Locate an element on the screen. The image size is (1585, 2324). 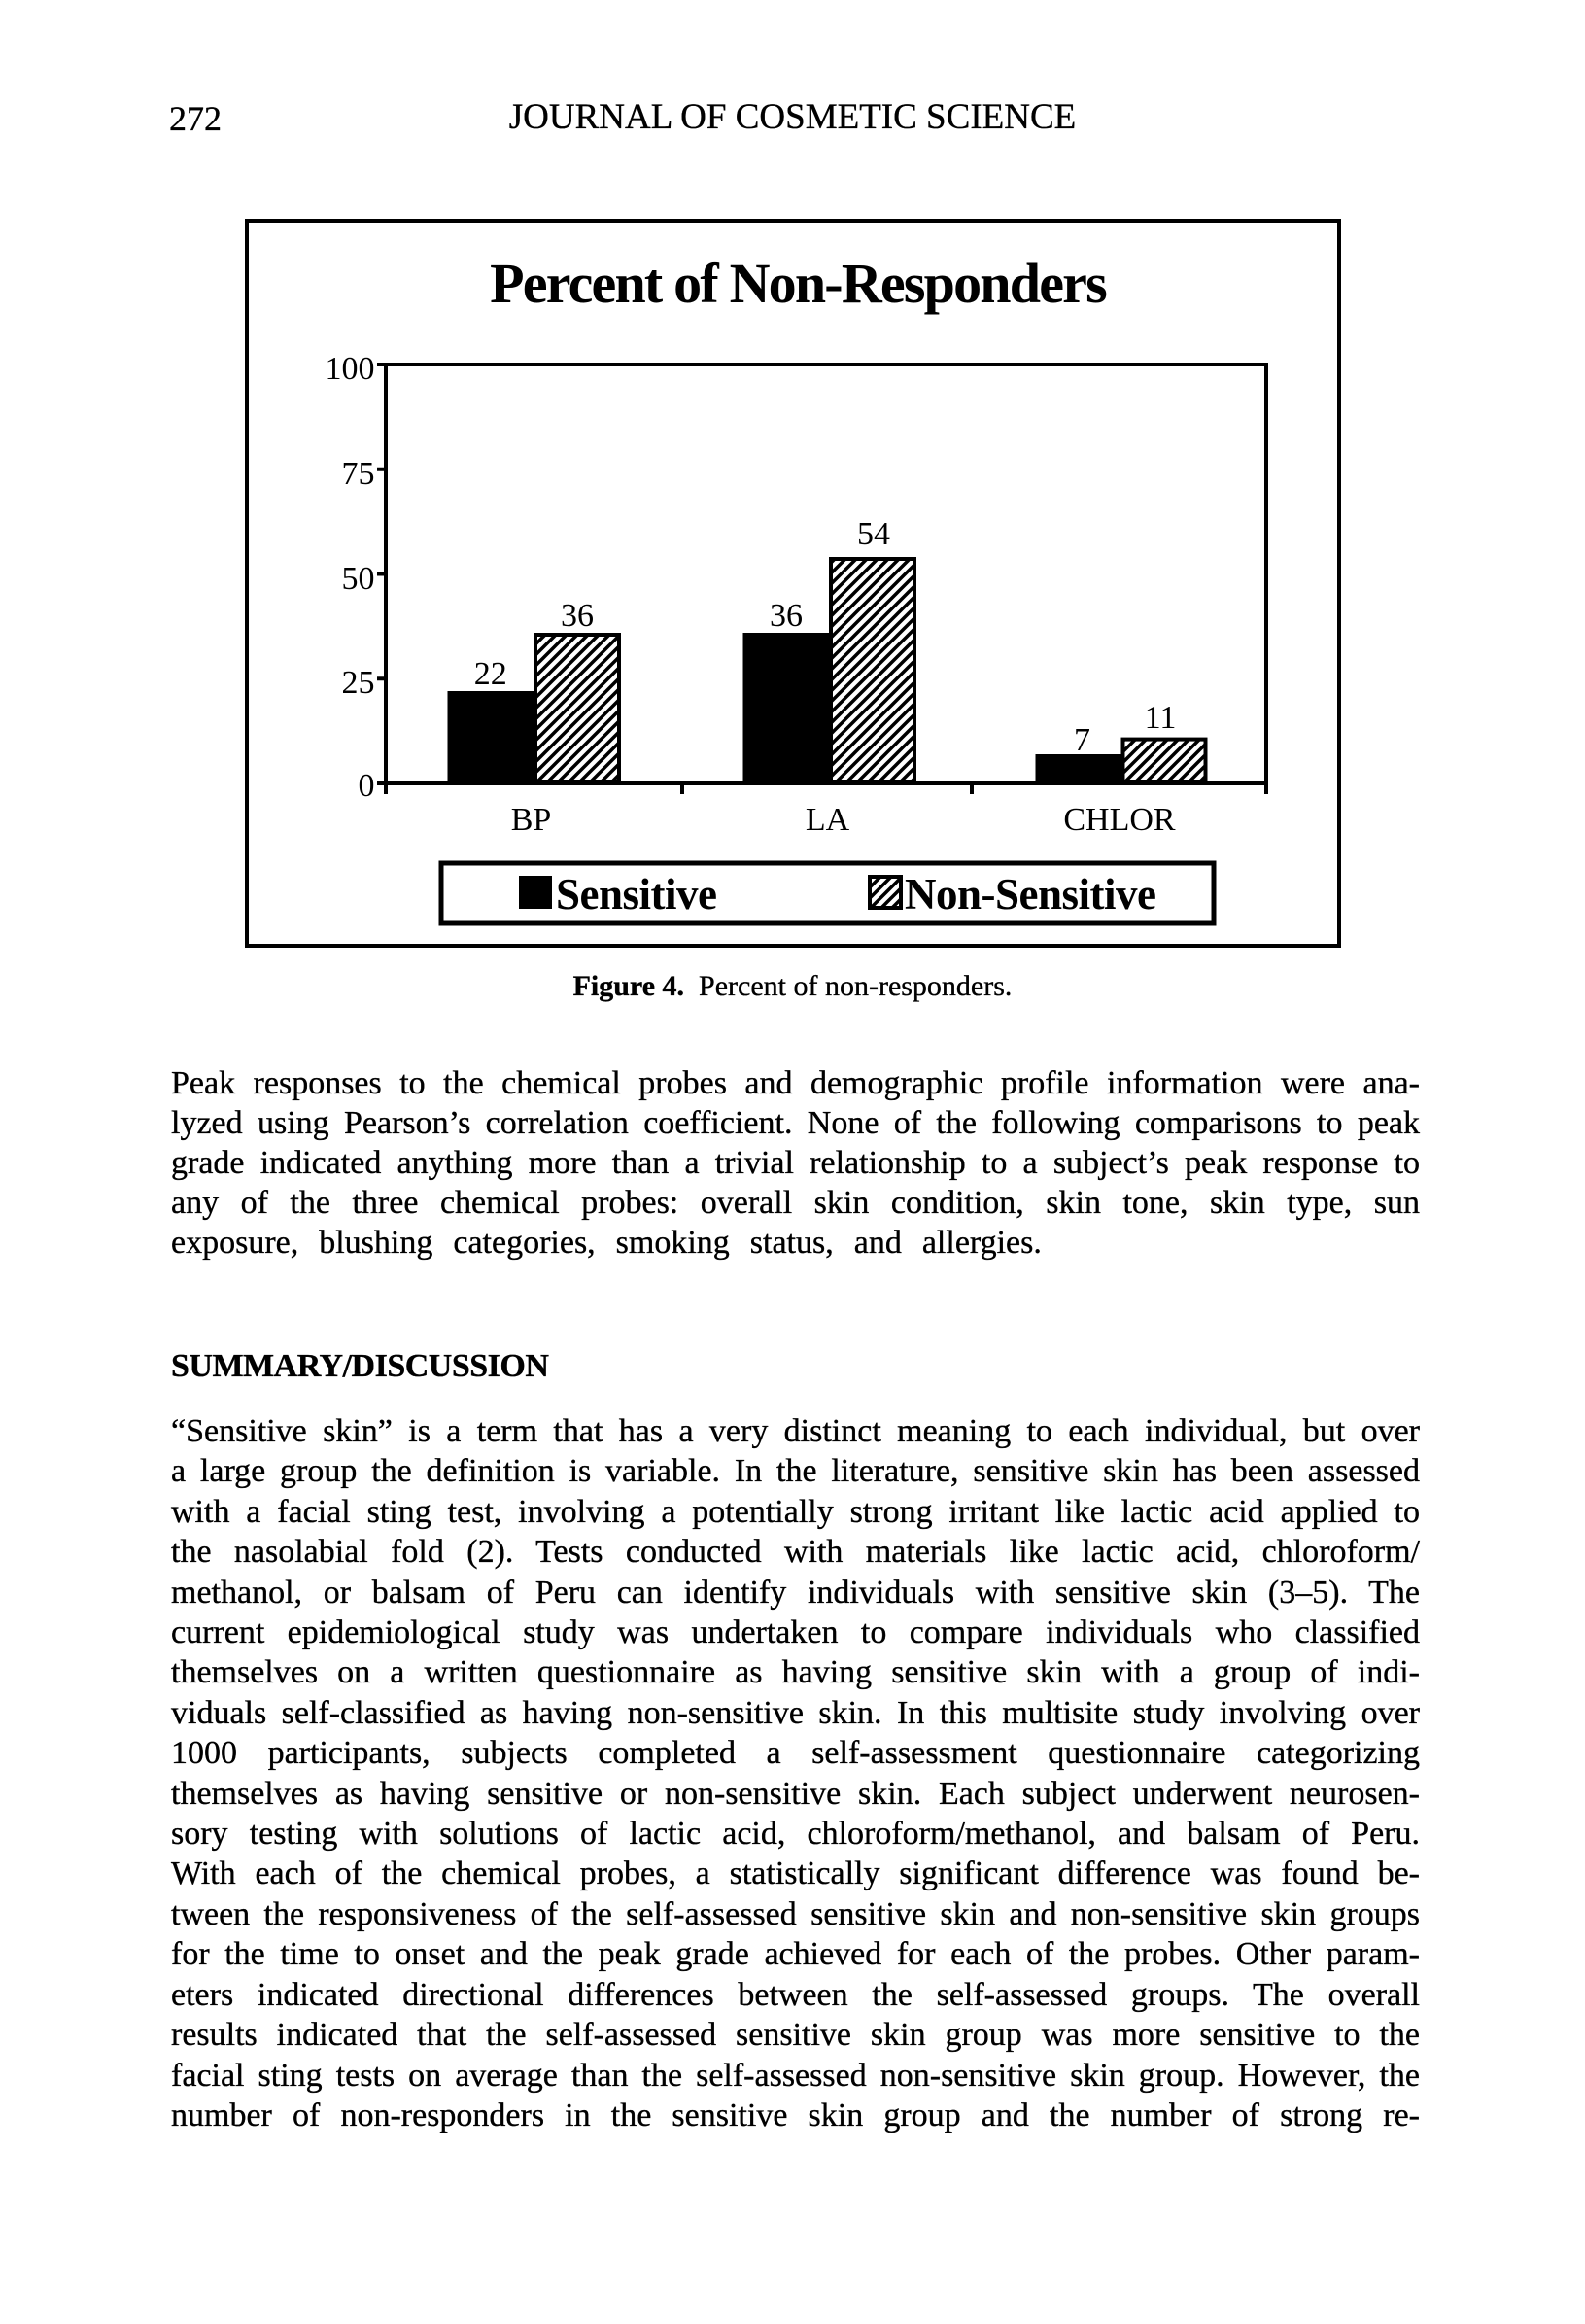
svg-text: 7 is located at coordinates (1082, 740).